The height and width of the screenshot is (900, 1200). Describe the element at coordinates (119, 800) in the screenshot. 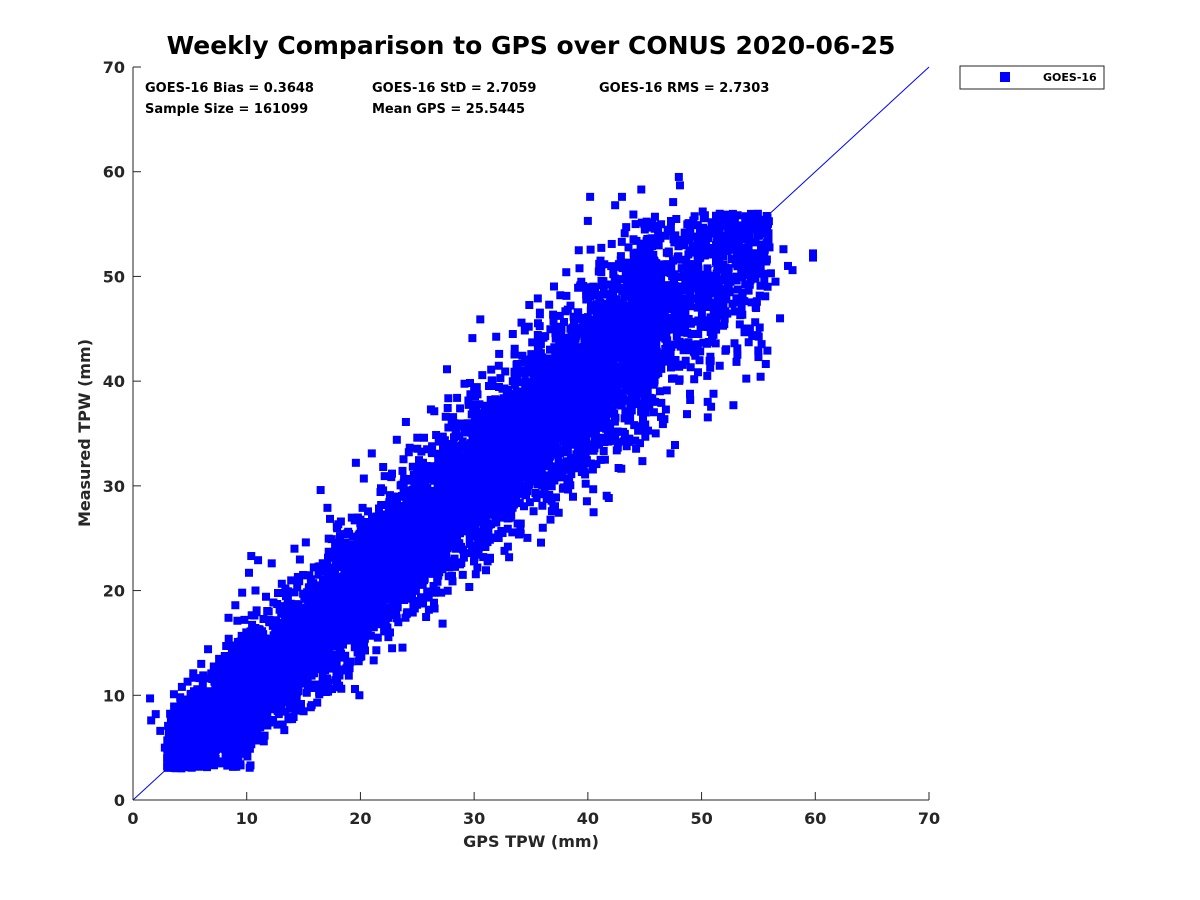

I see `y-tick-label: 0` at that location.